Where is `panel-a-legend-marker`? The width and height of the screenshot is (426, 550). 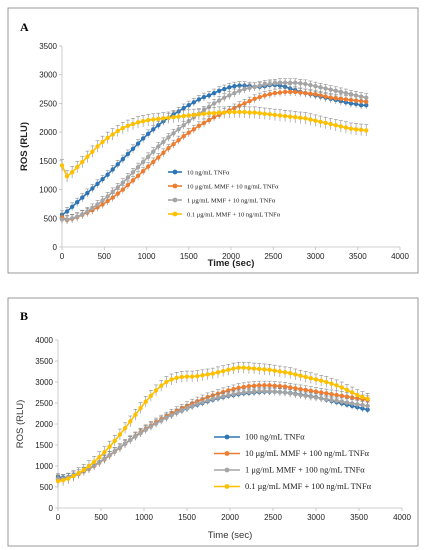
panel-a-legend-marker is located at coordinates (175, 186).